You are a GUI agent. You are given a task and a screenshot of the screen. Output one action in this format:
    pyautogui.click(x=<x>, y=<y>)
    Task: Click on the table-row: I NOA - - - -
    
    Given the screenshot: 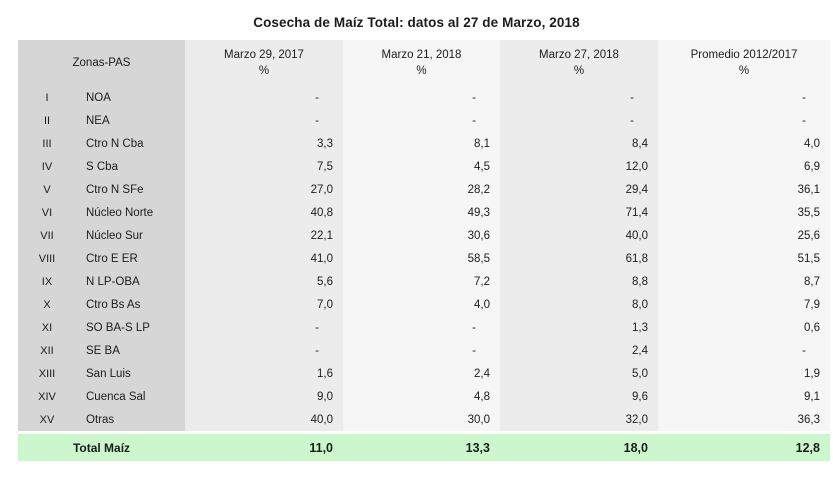 What is the action you would take?
    pyautogui.click(x=424, y=97)
    